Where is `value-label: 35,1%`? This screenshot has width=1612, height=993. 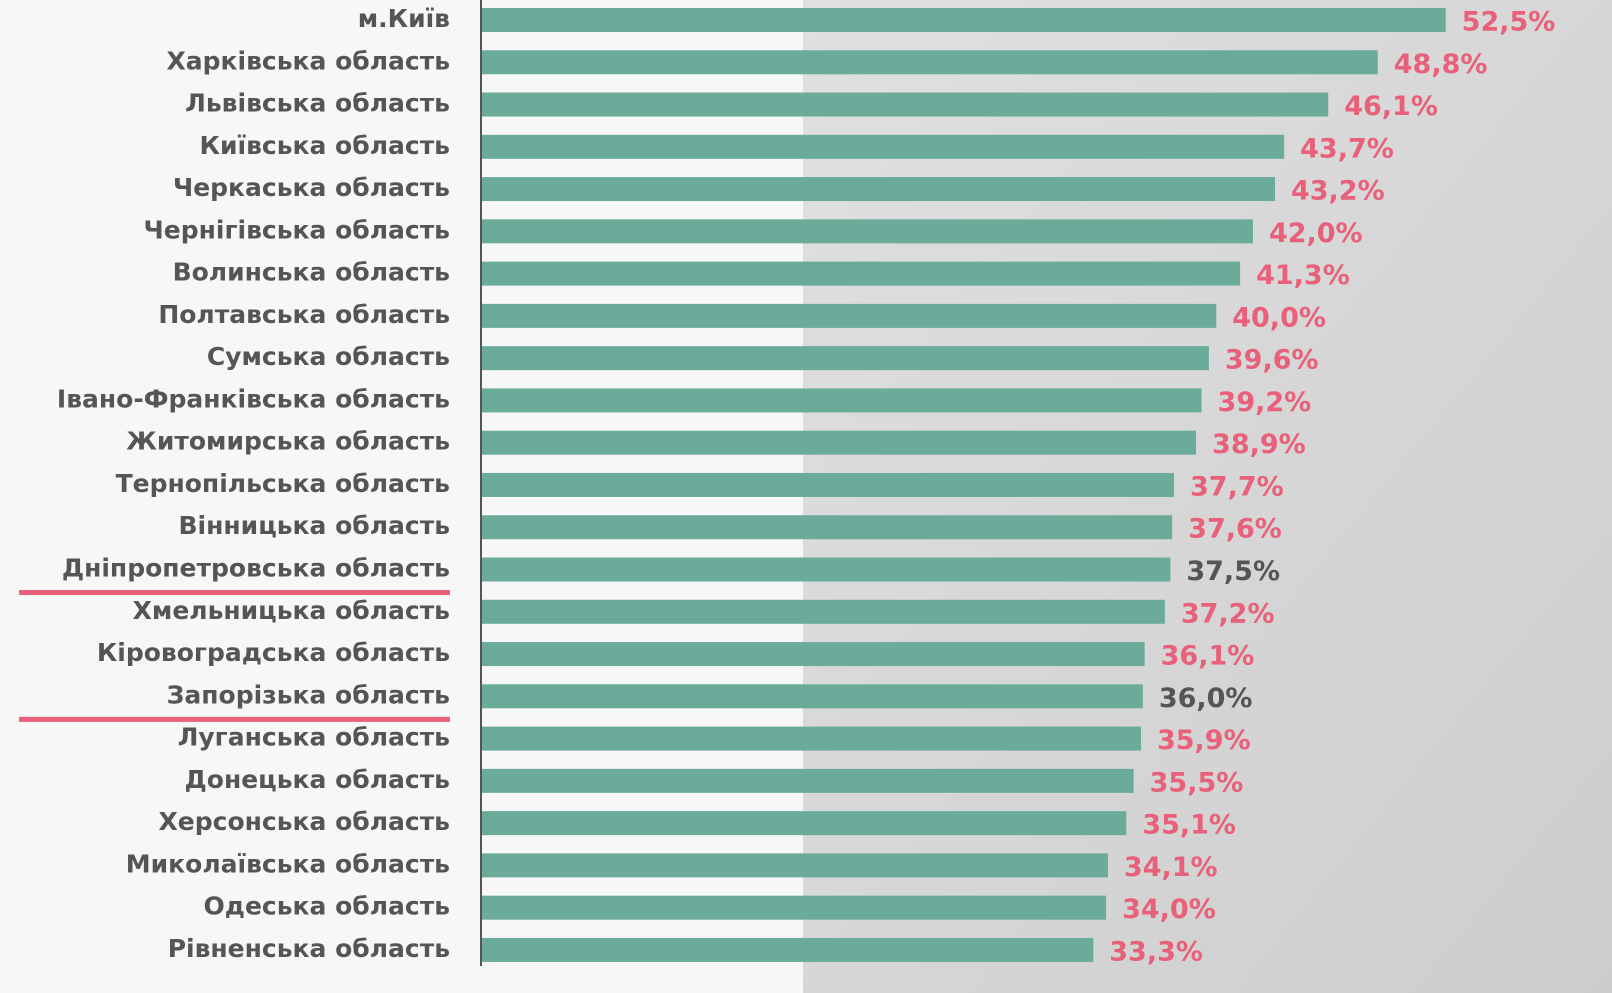
value-label: 35,1% is located at coordinates (1189, 825).